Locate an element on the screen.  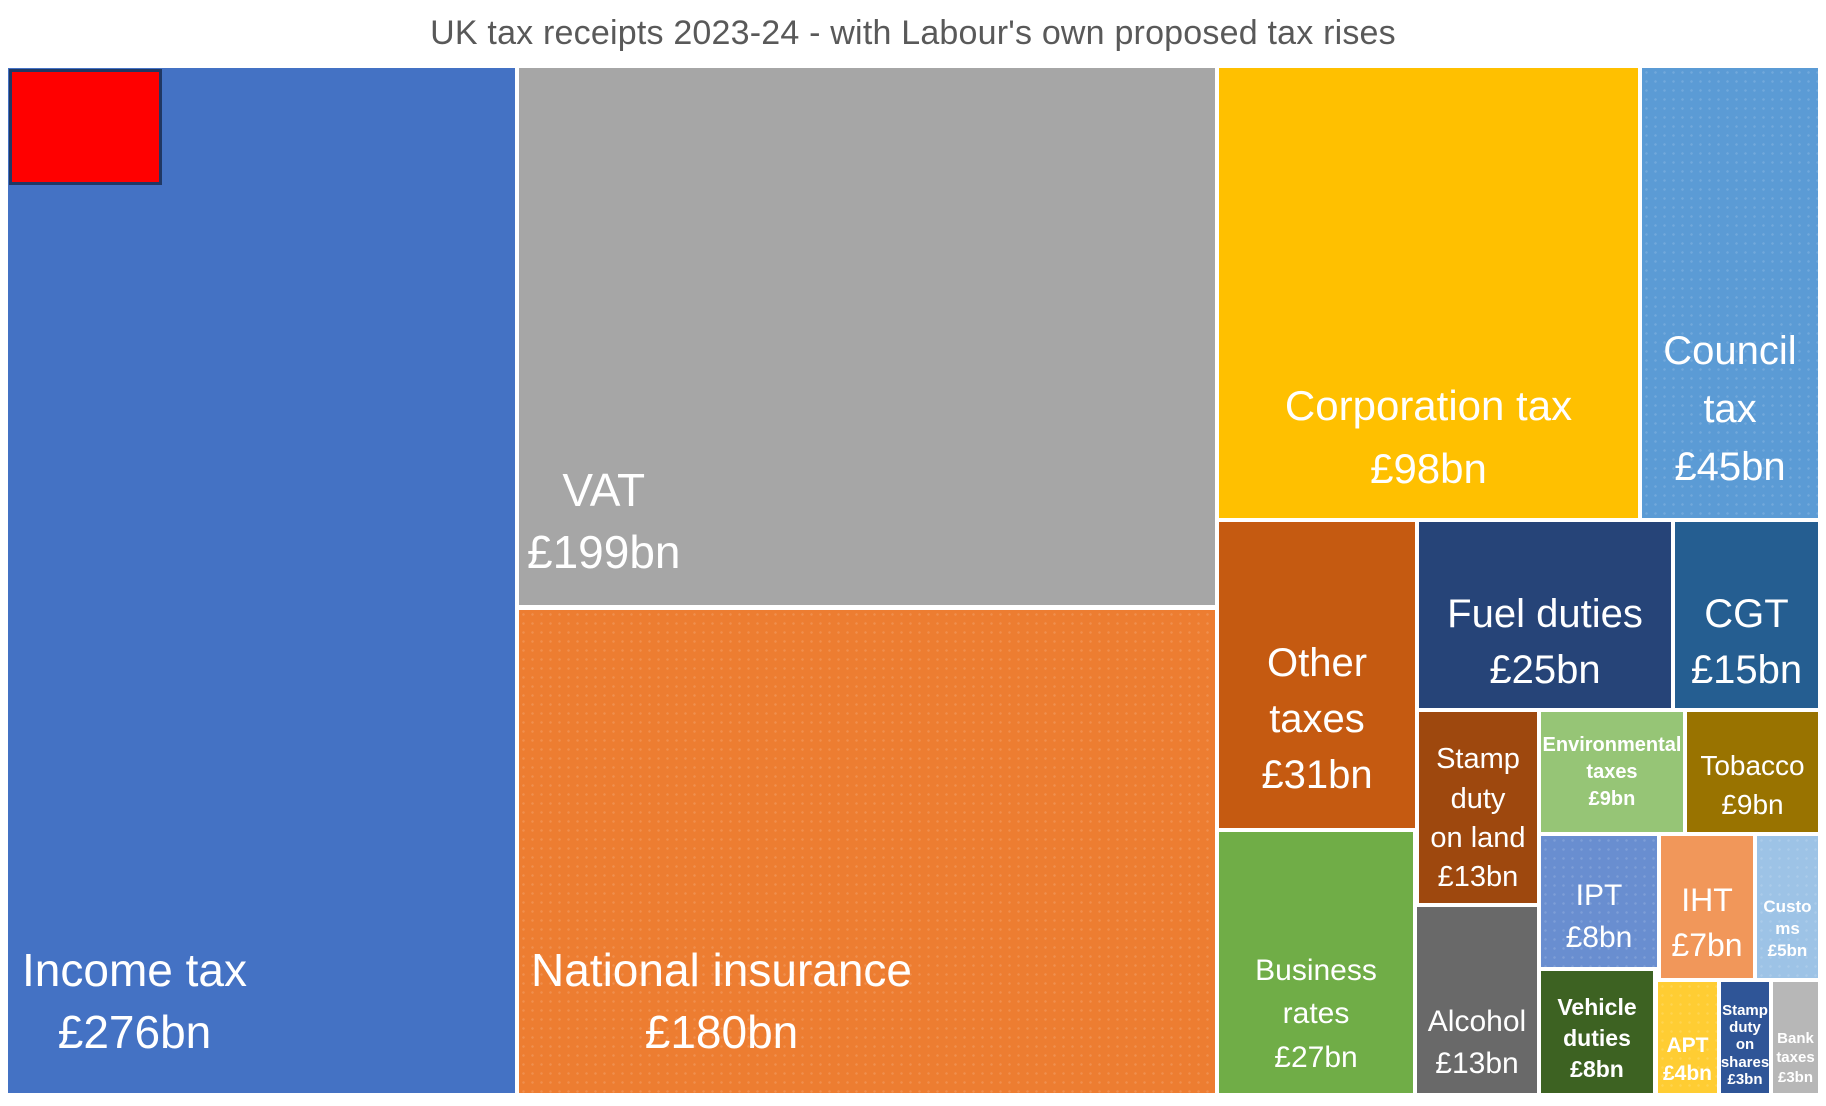
cell-label-line: CGT is located at coordinates (1746, 614).